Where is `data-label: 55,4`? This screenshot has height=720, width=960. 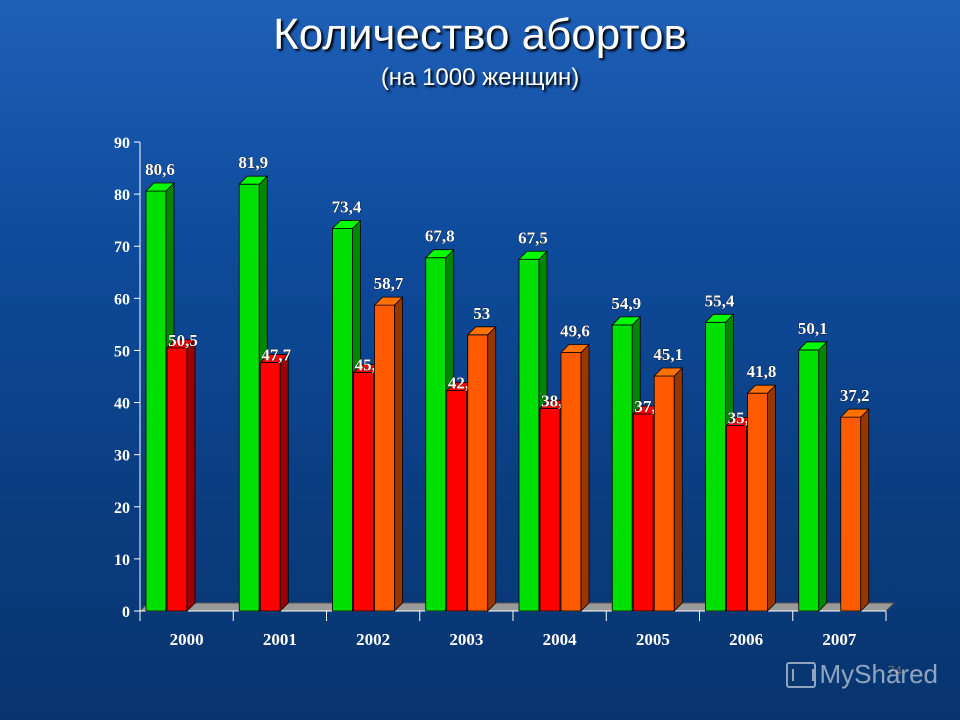 data-label: 55,4 is located at coordinates (720, 300).